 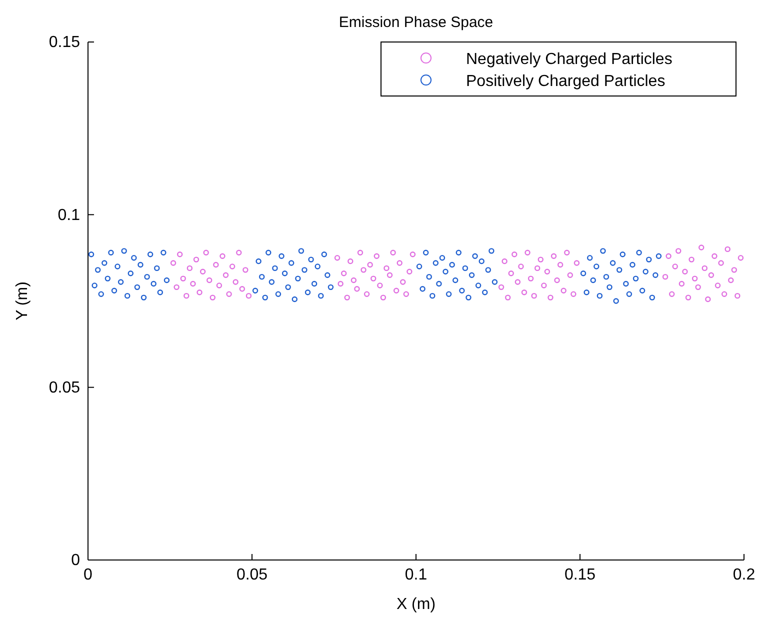 I want to click on legend-label: Negatively Charged Particles, so click(x=569, y=59).